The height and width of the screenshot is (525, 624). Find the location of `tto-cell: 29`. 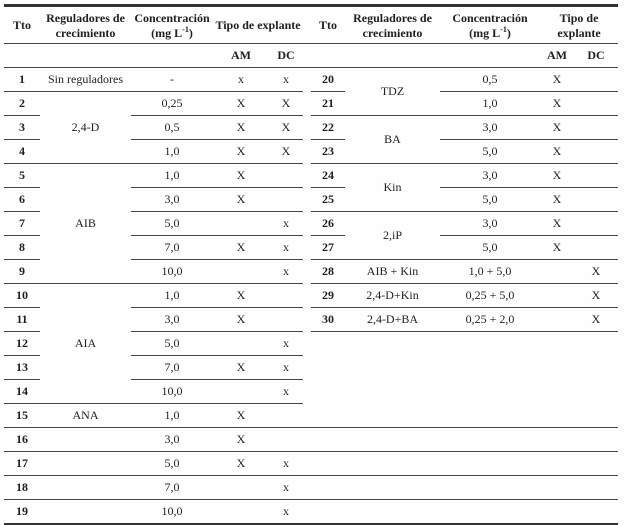

tto-cell: 29 is located at coordinates (328, 295).